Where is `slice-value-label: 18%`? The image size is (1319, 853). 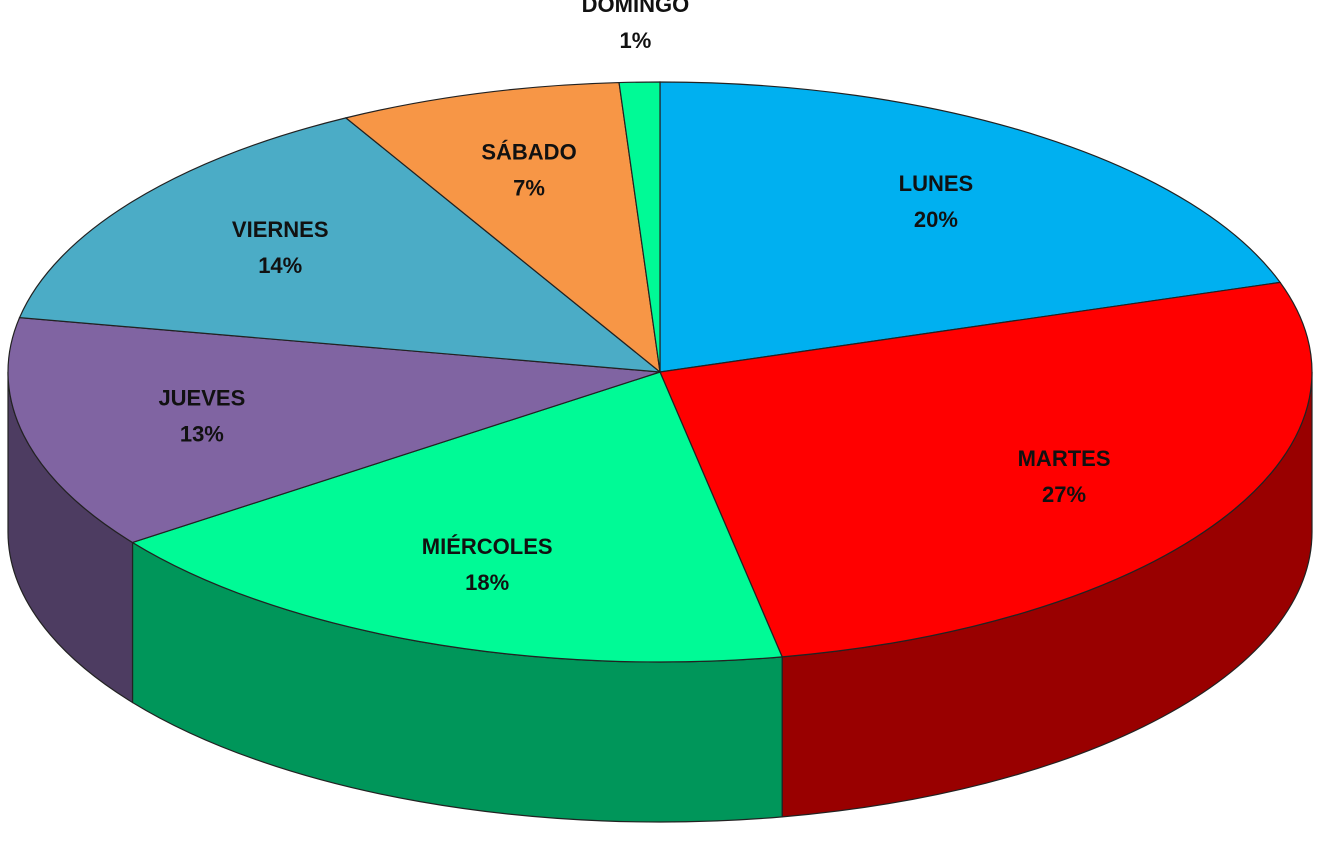 slice-value-label: 18% is located at coordinates (487, 582).